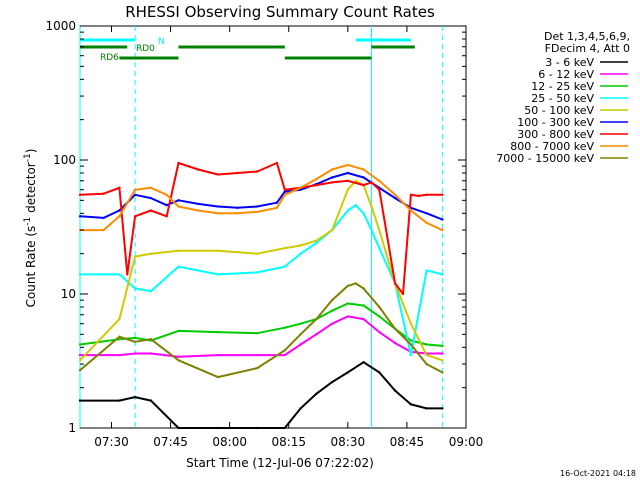  I want to click on x-tick-label: 08:15, so click(288, 442).